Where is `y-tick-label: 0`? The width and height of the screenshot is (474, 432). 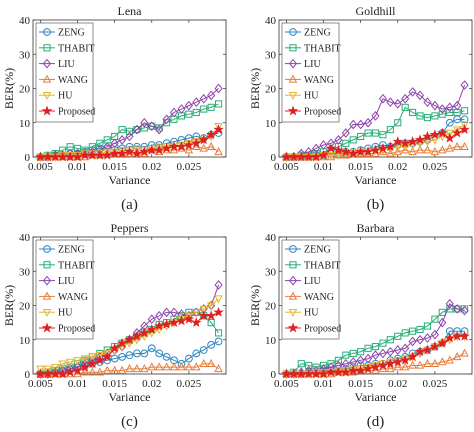
y-tick-label: 0 is located at coordinates (28, 375).